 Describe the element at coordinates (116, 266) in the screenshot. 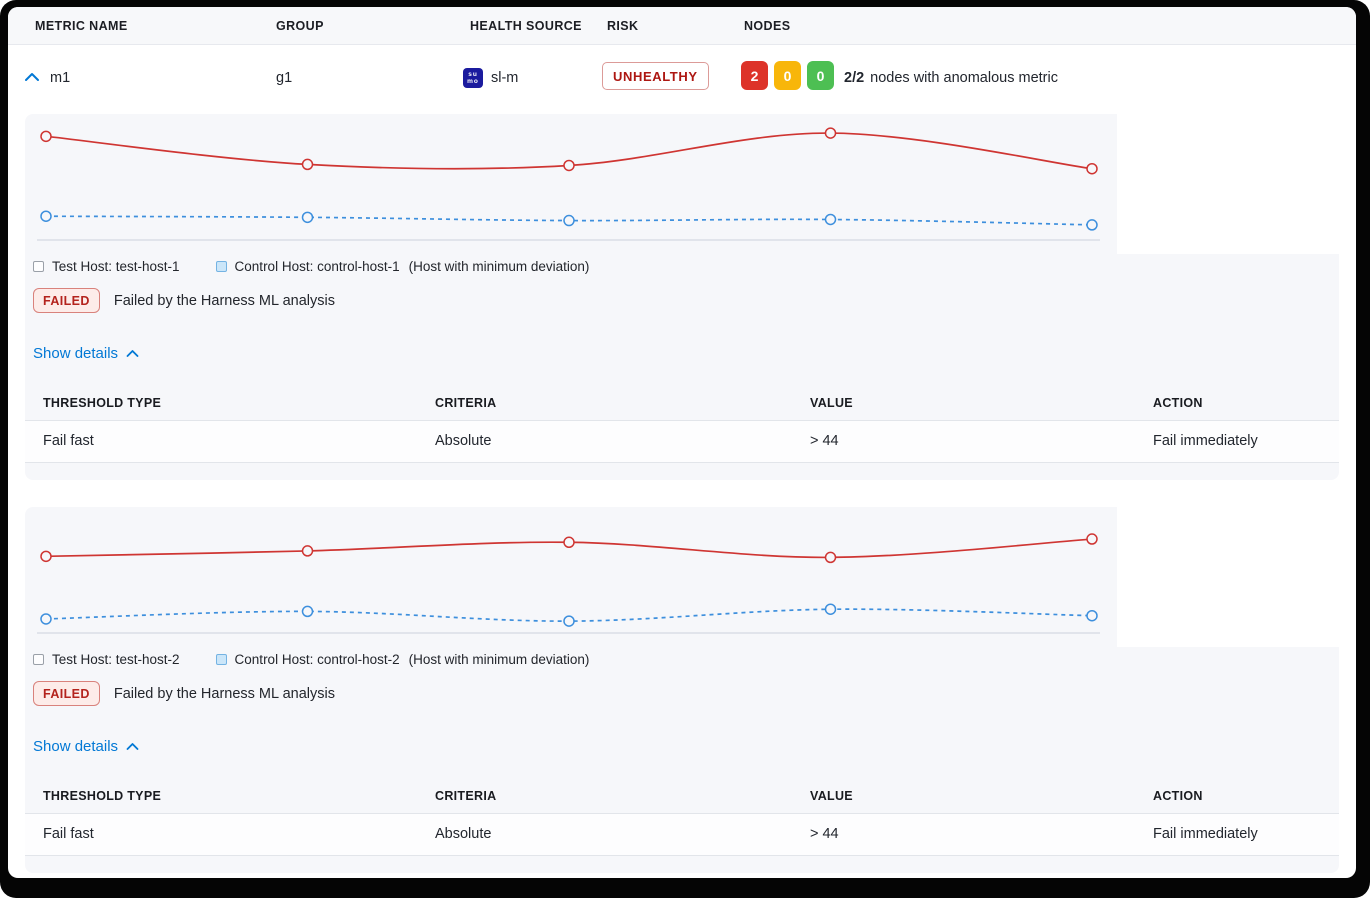

I see `test-host-legend-label: Test Host: test-host-1` at that location.